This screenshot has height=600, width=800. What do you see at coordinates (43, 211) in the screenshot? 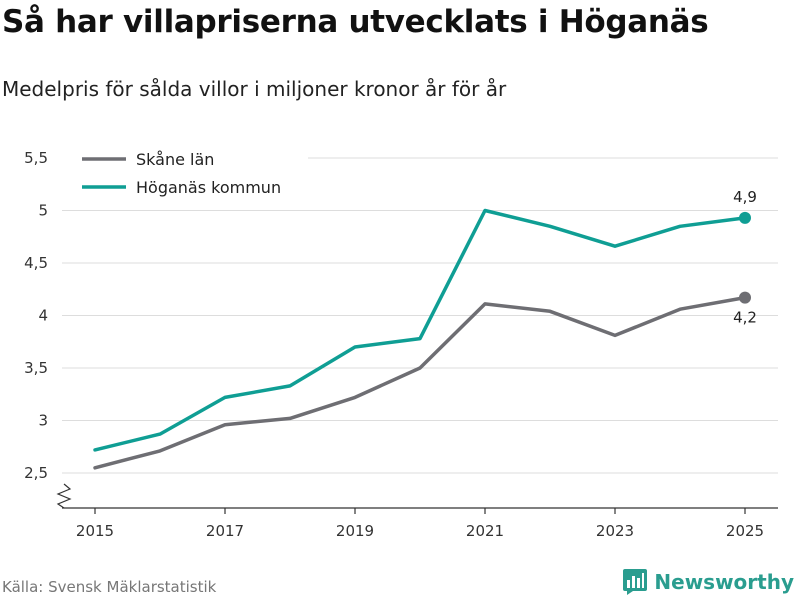
I see `y-tick-label: 5` at bounding box center [43, 211].